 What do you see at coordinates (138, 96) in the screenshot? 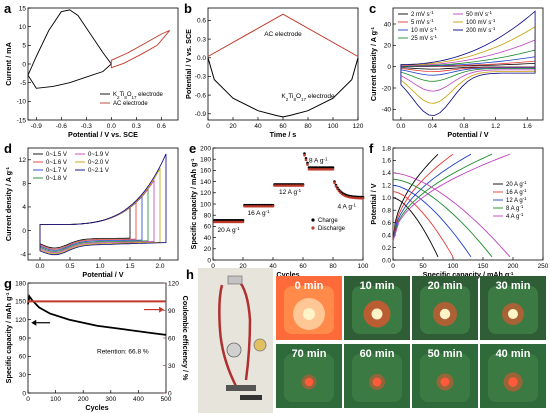
I see `legend-label-a-0: K2Ti8O17 electrode` at bounding box center [138, 96].